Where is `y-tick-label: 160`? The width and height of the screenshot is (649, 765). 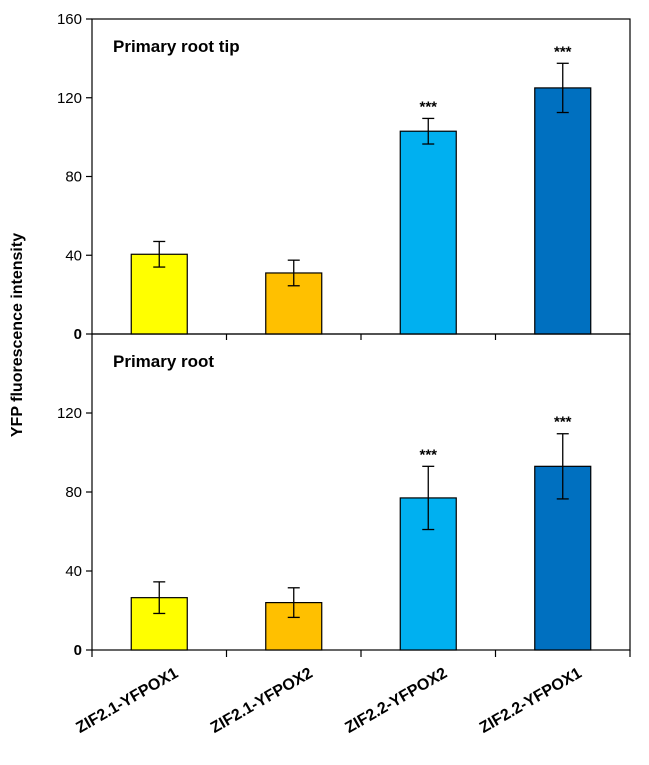 y-tick-label: 160 is located at coordinates (69, 19).